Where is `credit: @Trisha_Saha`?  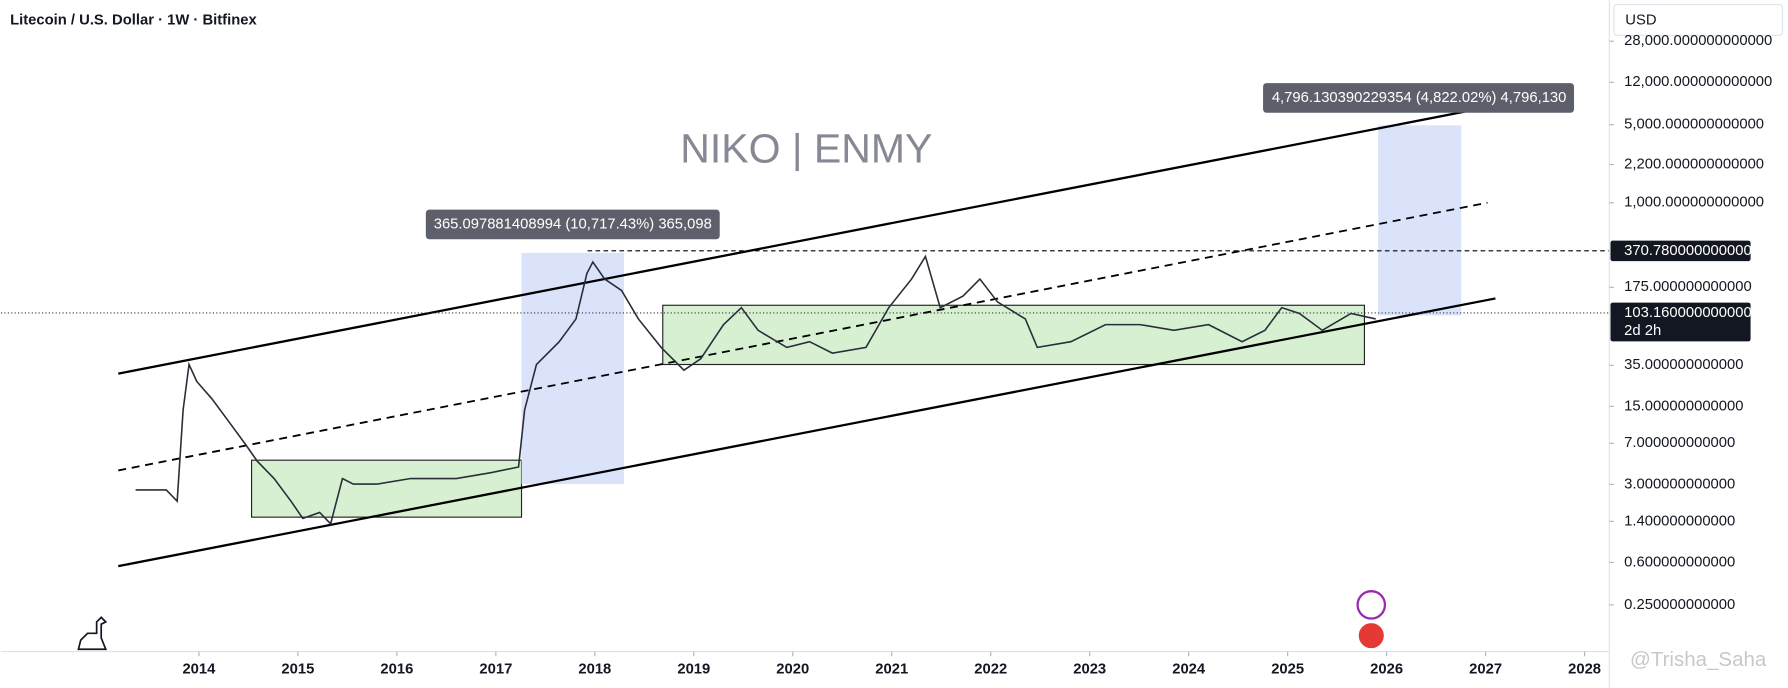 credit: @Trisha_Saha is located at coordinates (1698, 659).